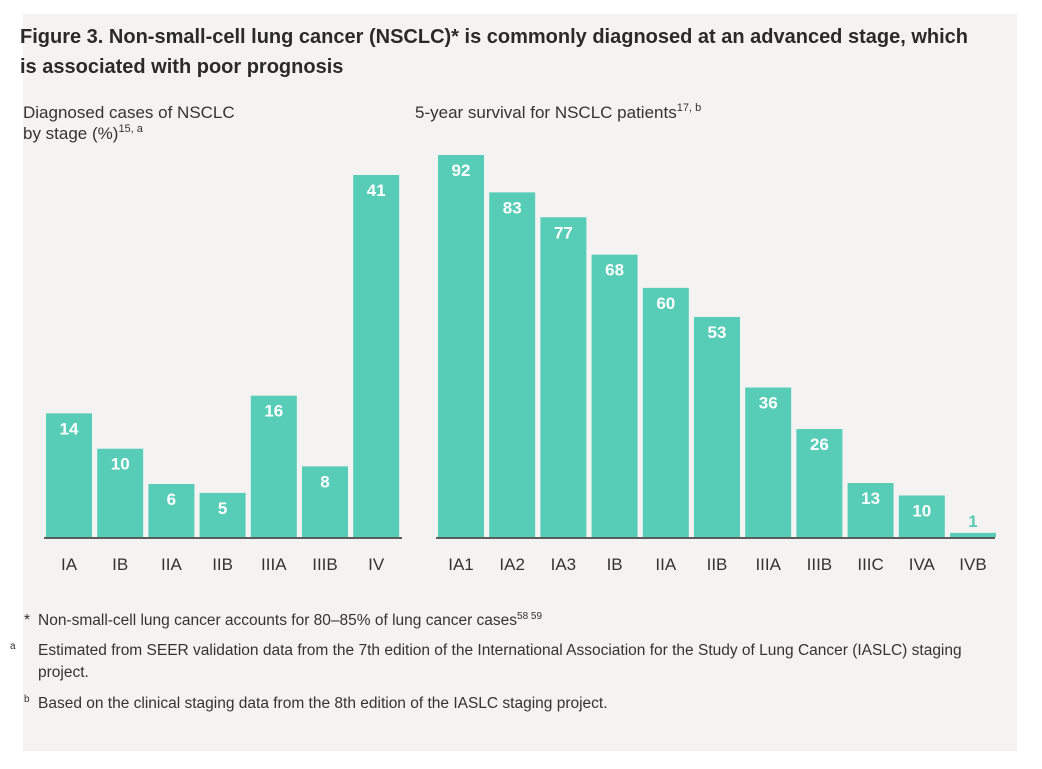  What do you see at coordinates (820, 564) in the screenshot?
I see `right-tick-label-IIIB: IIIB` at bounding box center [820, 564].